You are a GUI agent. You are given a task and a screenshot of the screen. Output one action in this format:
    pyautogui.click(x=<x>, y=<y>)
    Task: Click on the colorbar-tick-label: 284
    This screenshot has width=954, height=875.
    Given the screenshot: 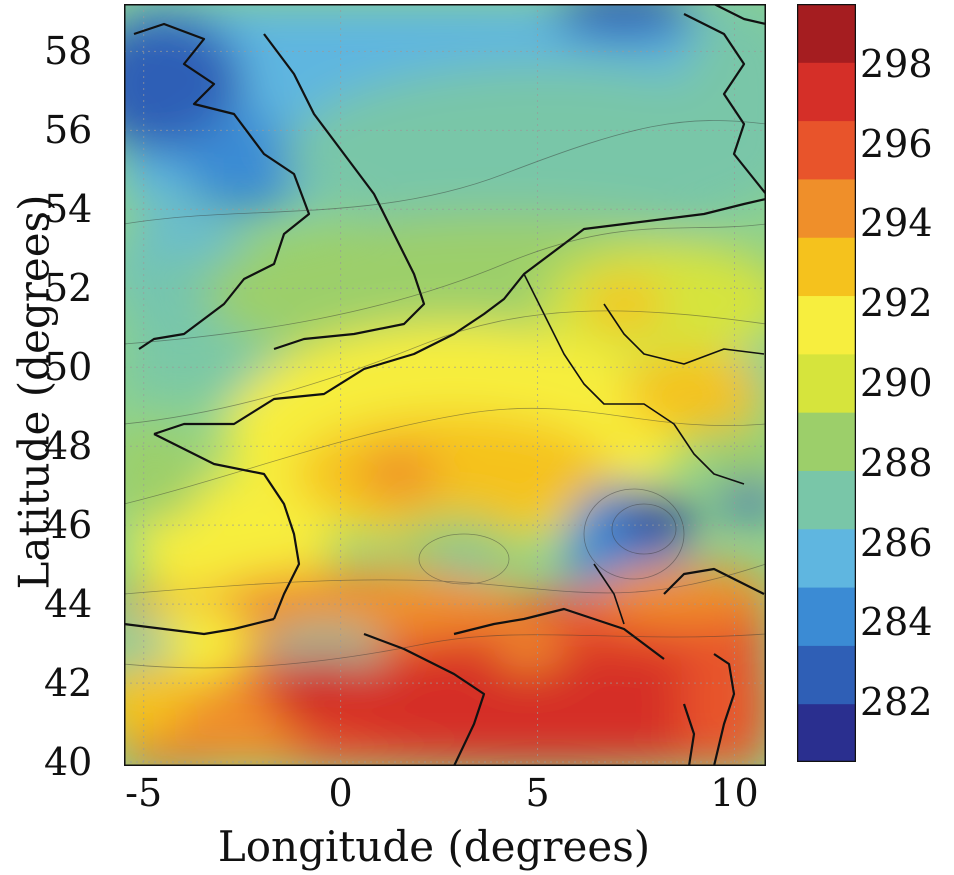 What is the action you would take?
    pyautogui.click(x=896, y=622)
    